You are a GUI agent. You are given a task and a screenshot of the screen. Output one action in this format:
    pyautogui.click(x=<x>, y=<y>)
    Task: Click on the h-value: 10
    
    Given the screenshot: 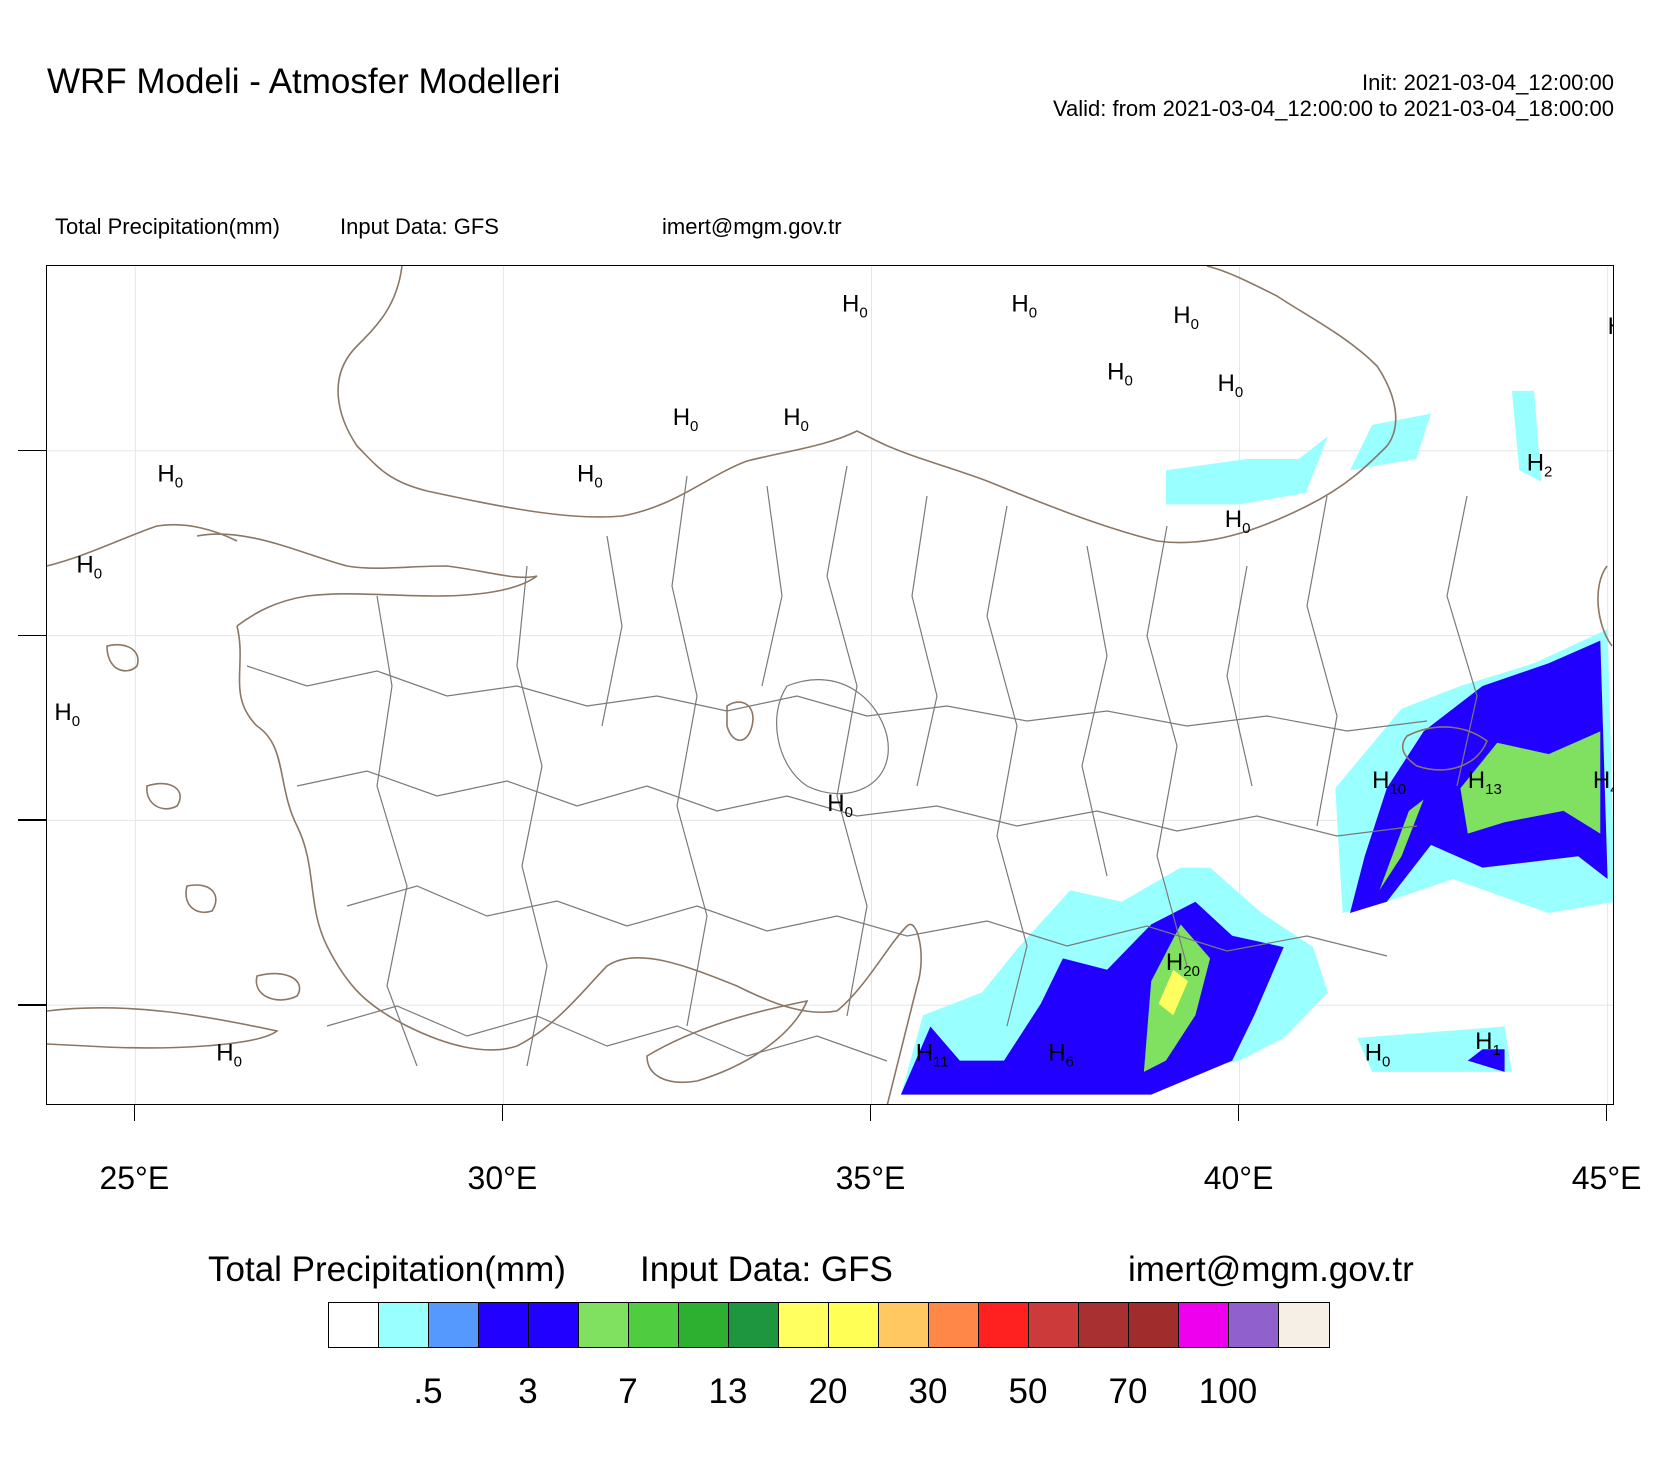 What is the action you would take?
    pyautogui.click(x=1397, y=789)
    